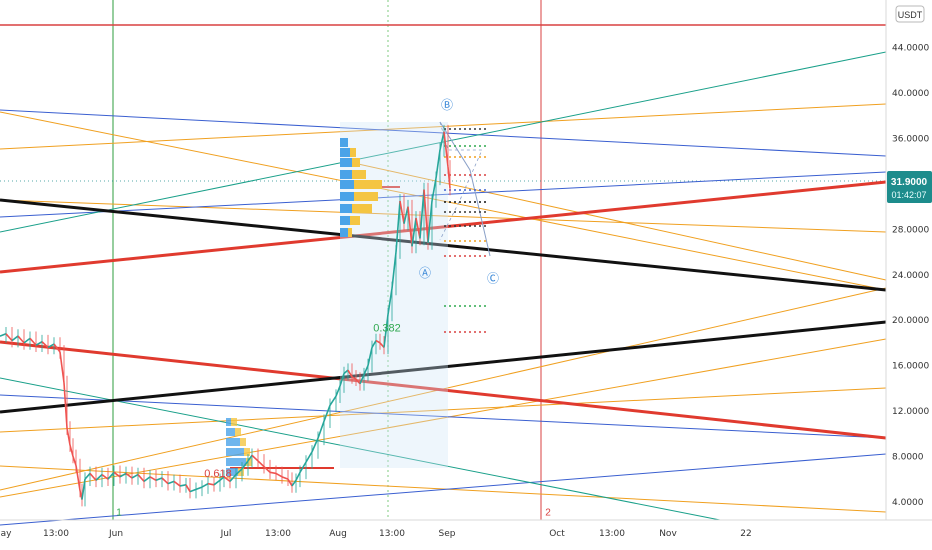 This screenshot has height=550, width=932. Describe the element at coordinates (338, 534) in the screenshot. I see `x-tick-label: Aug` at that location.